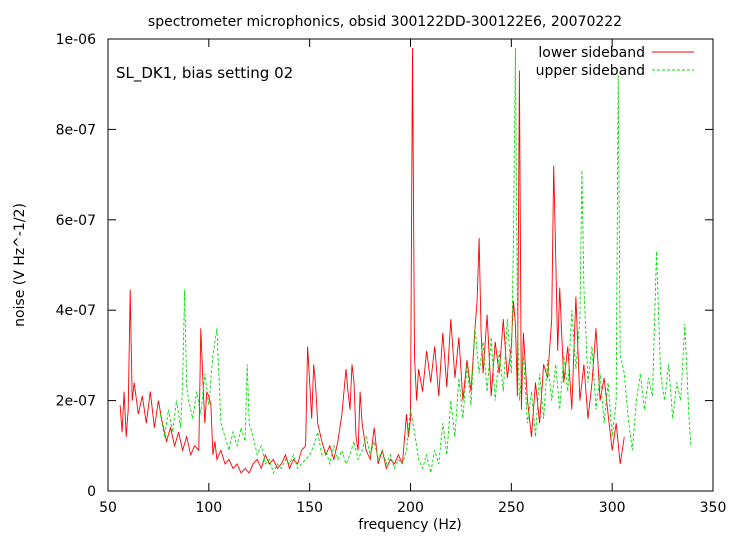 The width and height of the screenshot is (740, 540). What do you see at coordinates (590, 71) in the screenshot?
I see `legend-label-upper: upper sideband` at bounding box center [590, 71].